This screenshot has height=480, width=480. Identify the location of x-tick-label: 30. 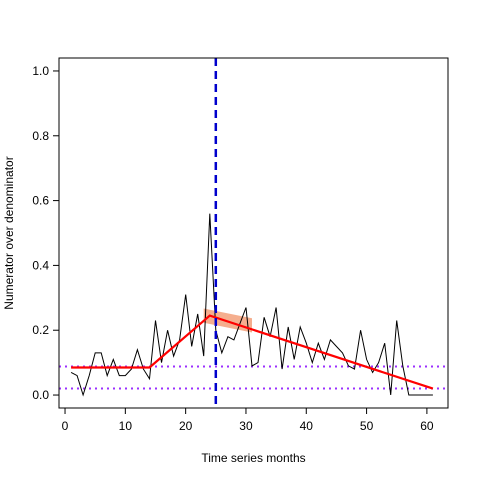
(246, 426).